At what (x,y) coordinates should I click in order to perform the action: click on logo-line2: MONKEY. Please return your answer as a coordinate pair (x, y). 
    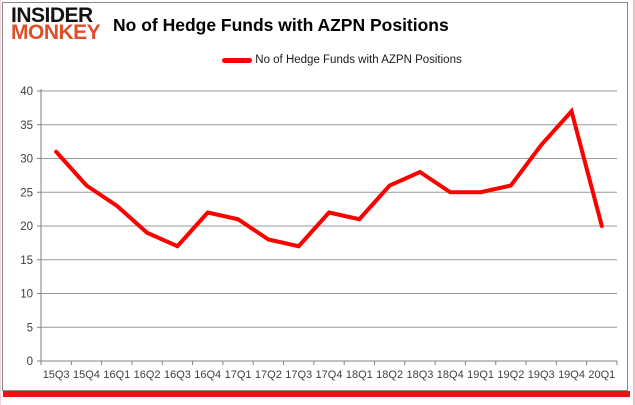
    Looking at the image, I should click on (56, 32).